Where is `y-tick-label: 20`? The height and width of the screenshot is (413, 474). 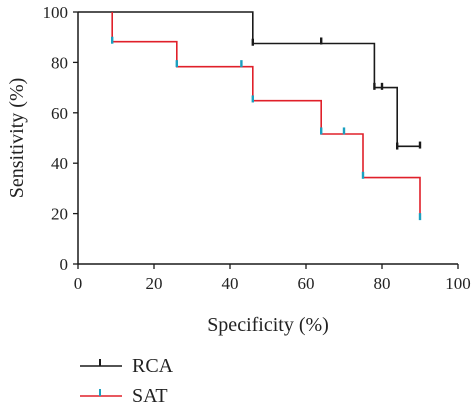
y-tick-label: 20 is located at coordinates (59, 214).